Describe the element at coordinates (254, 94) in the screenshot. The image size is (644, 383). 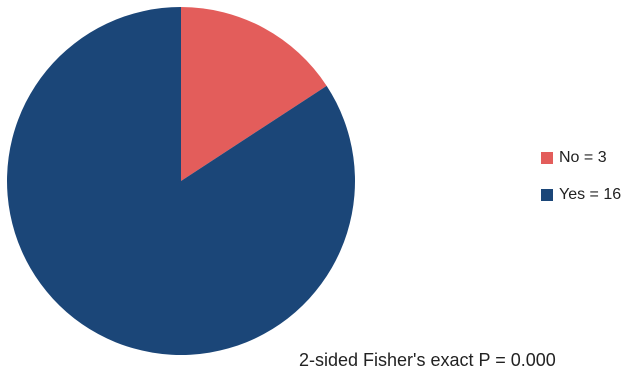
I see `pie-slice-no` at that location.